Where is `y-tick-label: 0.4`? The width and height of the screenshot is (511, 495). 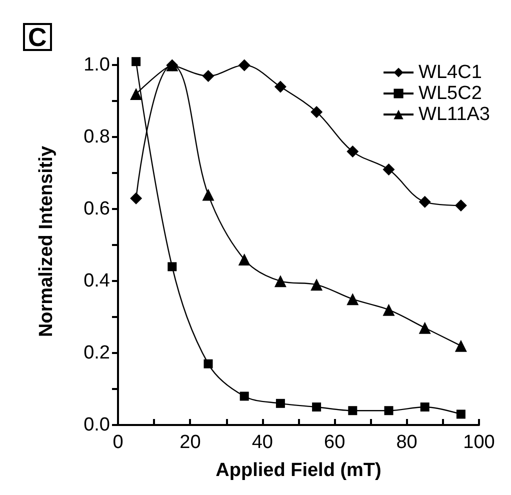 y-tick-label: 0.4 is located at coordinates (97, 281).